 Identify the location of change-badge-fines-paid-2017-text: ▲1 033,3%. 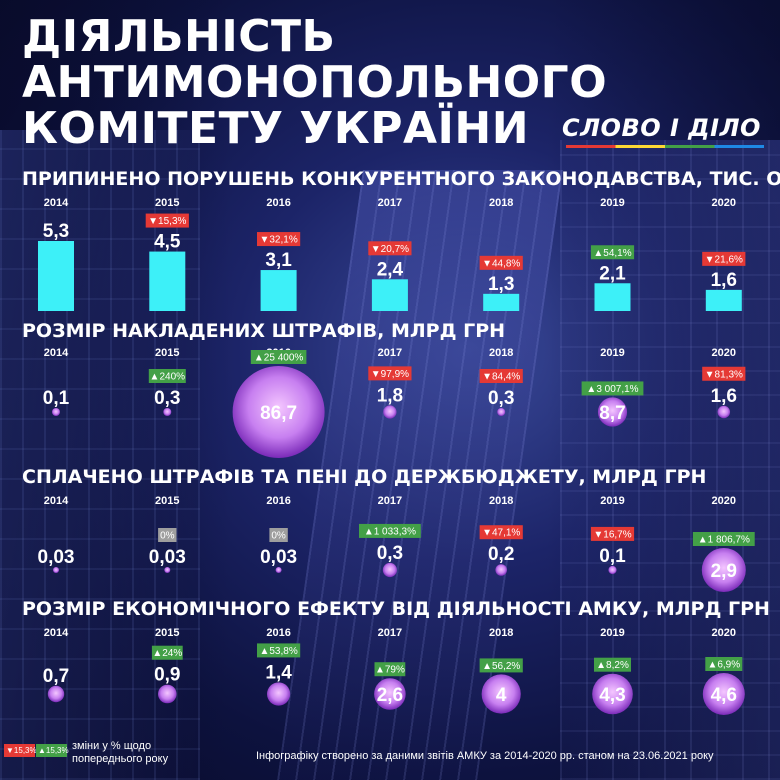
(390, 531).